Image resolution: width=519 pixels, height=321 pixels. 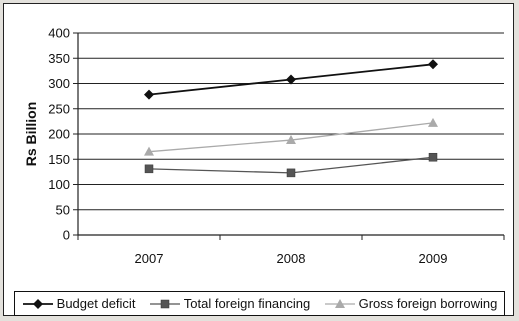 I want to click on y-tick-label: 100, so click(x=59, y=184).